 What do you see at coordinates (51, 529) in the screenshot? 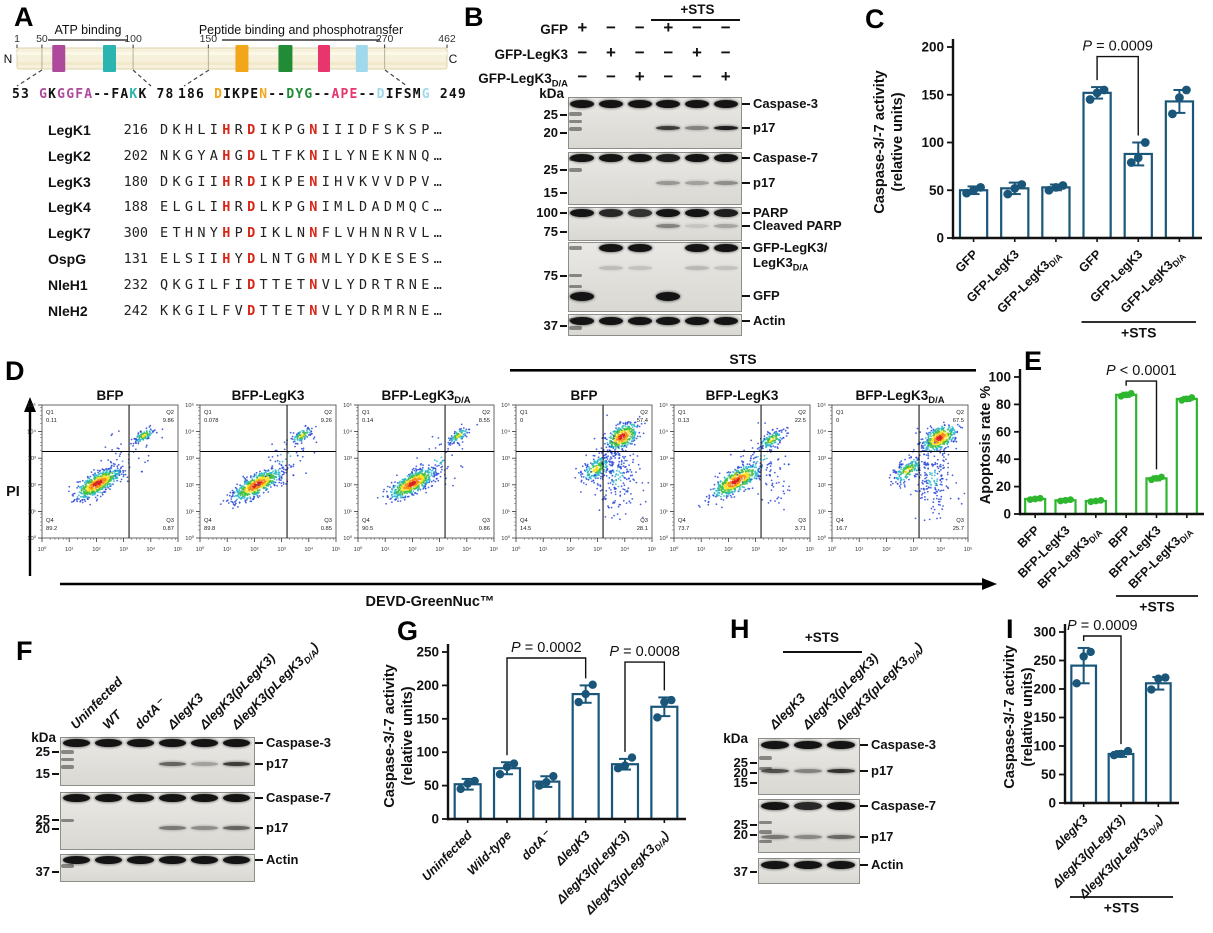
I see `quadrant-q4-value: 89.2` at bounding box center [51, 529].